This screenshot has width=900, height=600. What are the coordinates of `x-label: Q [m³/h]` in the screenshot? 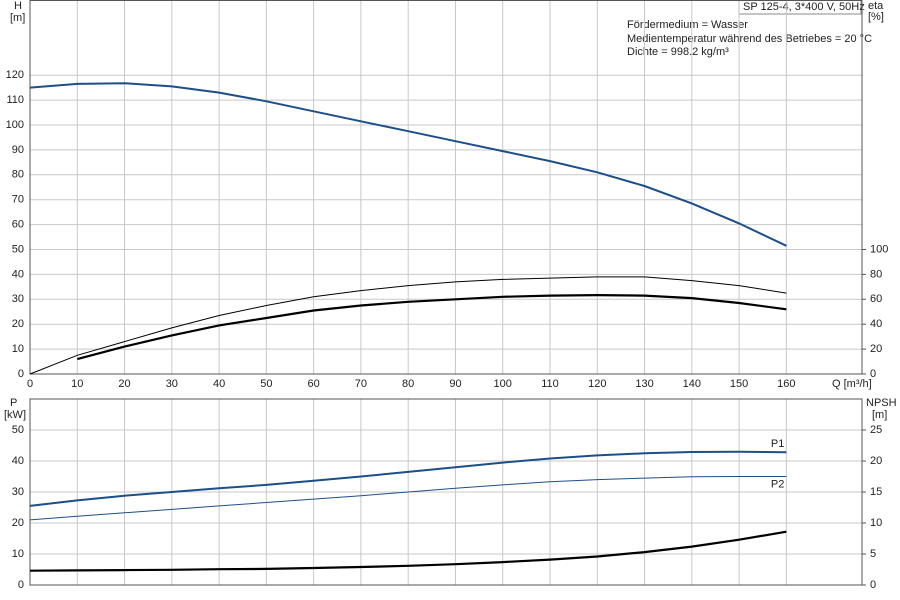 It's located at (852, 384).